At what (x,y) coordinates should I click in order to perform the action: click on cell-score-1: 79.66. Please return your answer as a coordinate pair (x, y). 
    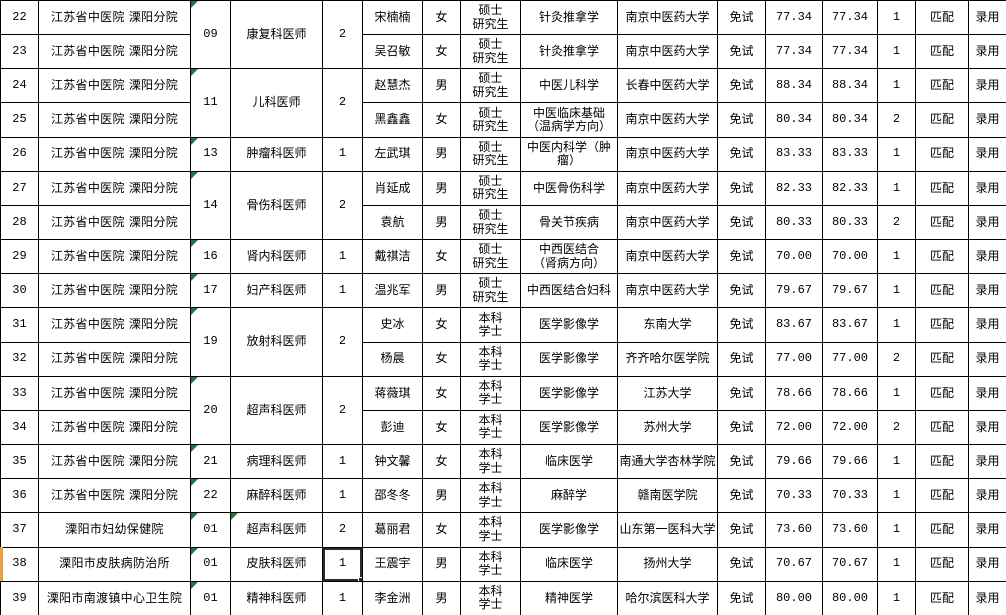
    Looking at the image, I should click on (794, 462).